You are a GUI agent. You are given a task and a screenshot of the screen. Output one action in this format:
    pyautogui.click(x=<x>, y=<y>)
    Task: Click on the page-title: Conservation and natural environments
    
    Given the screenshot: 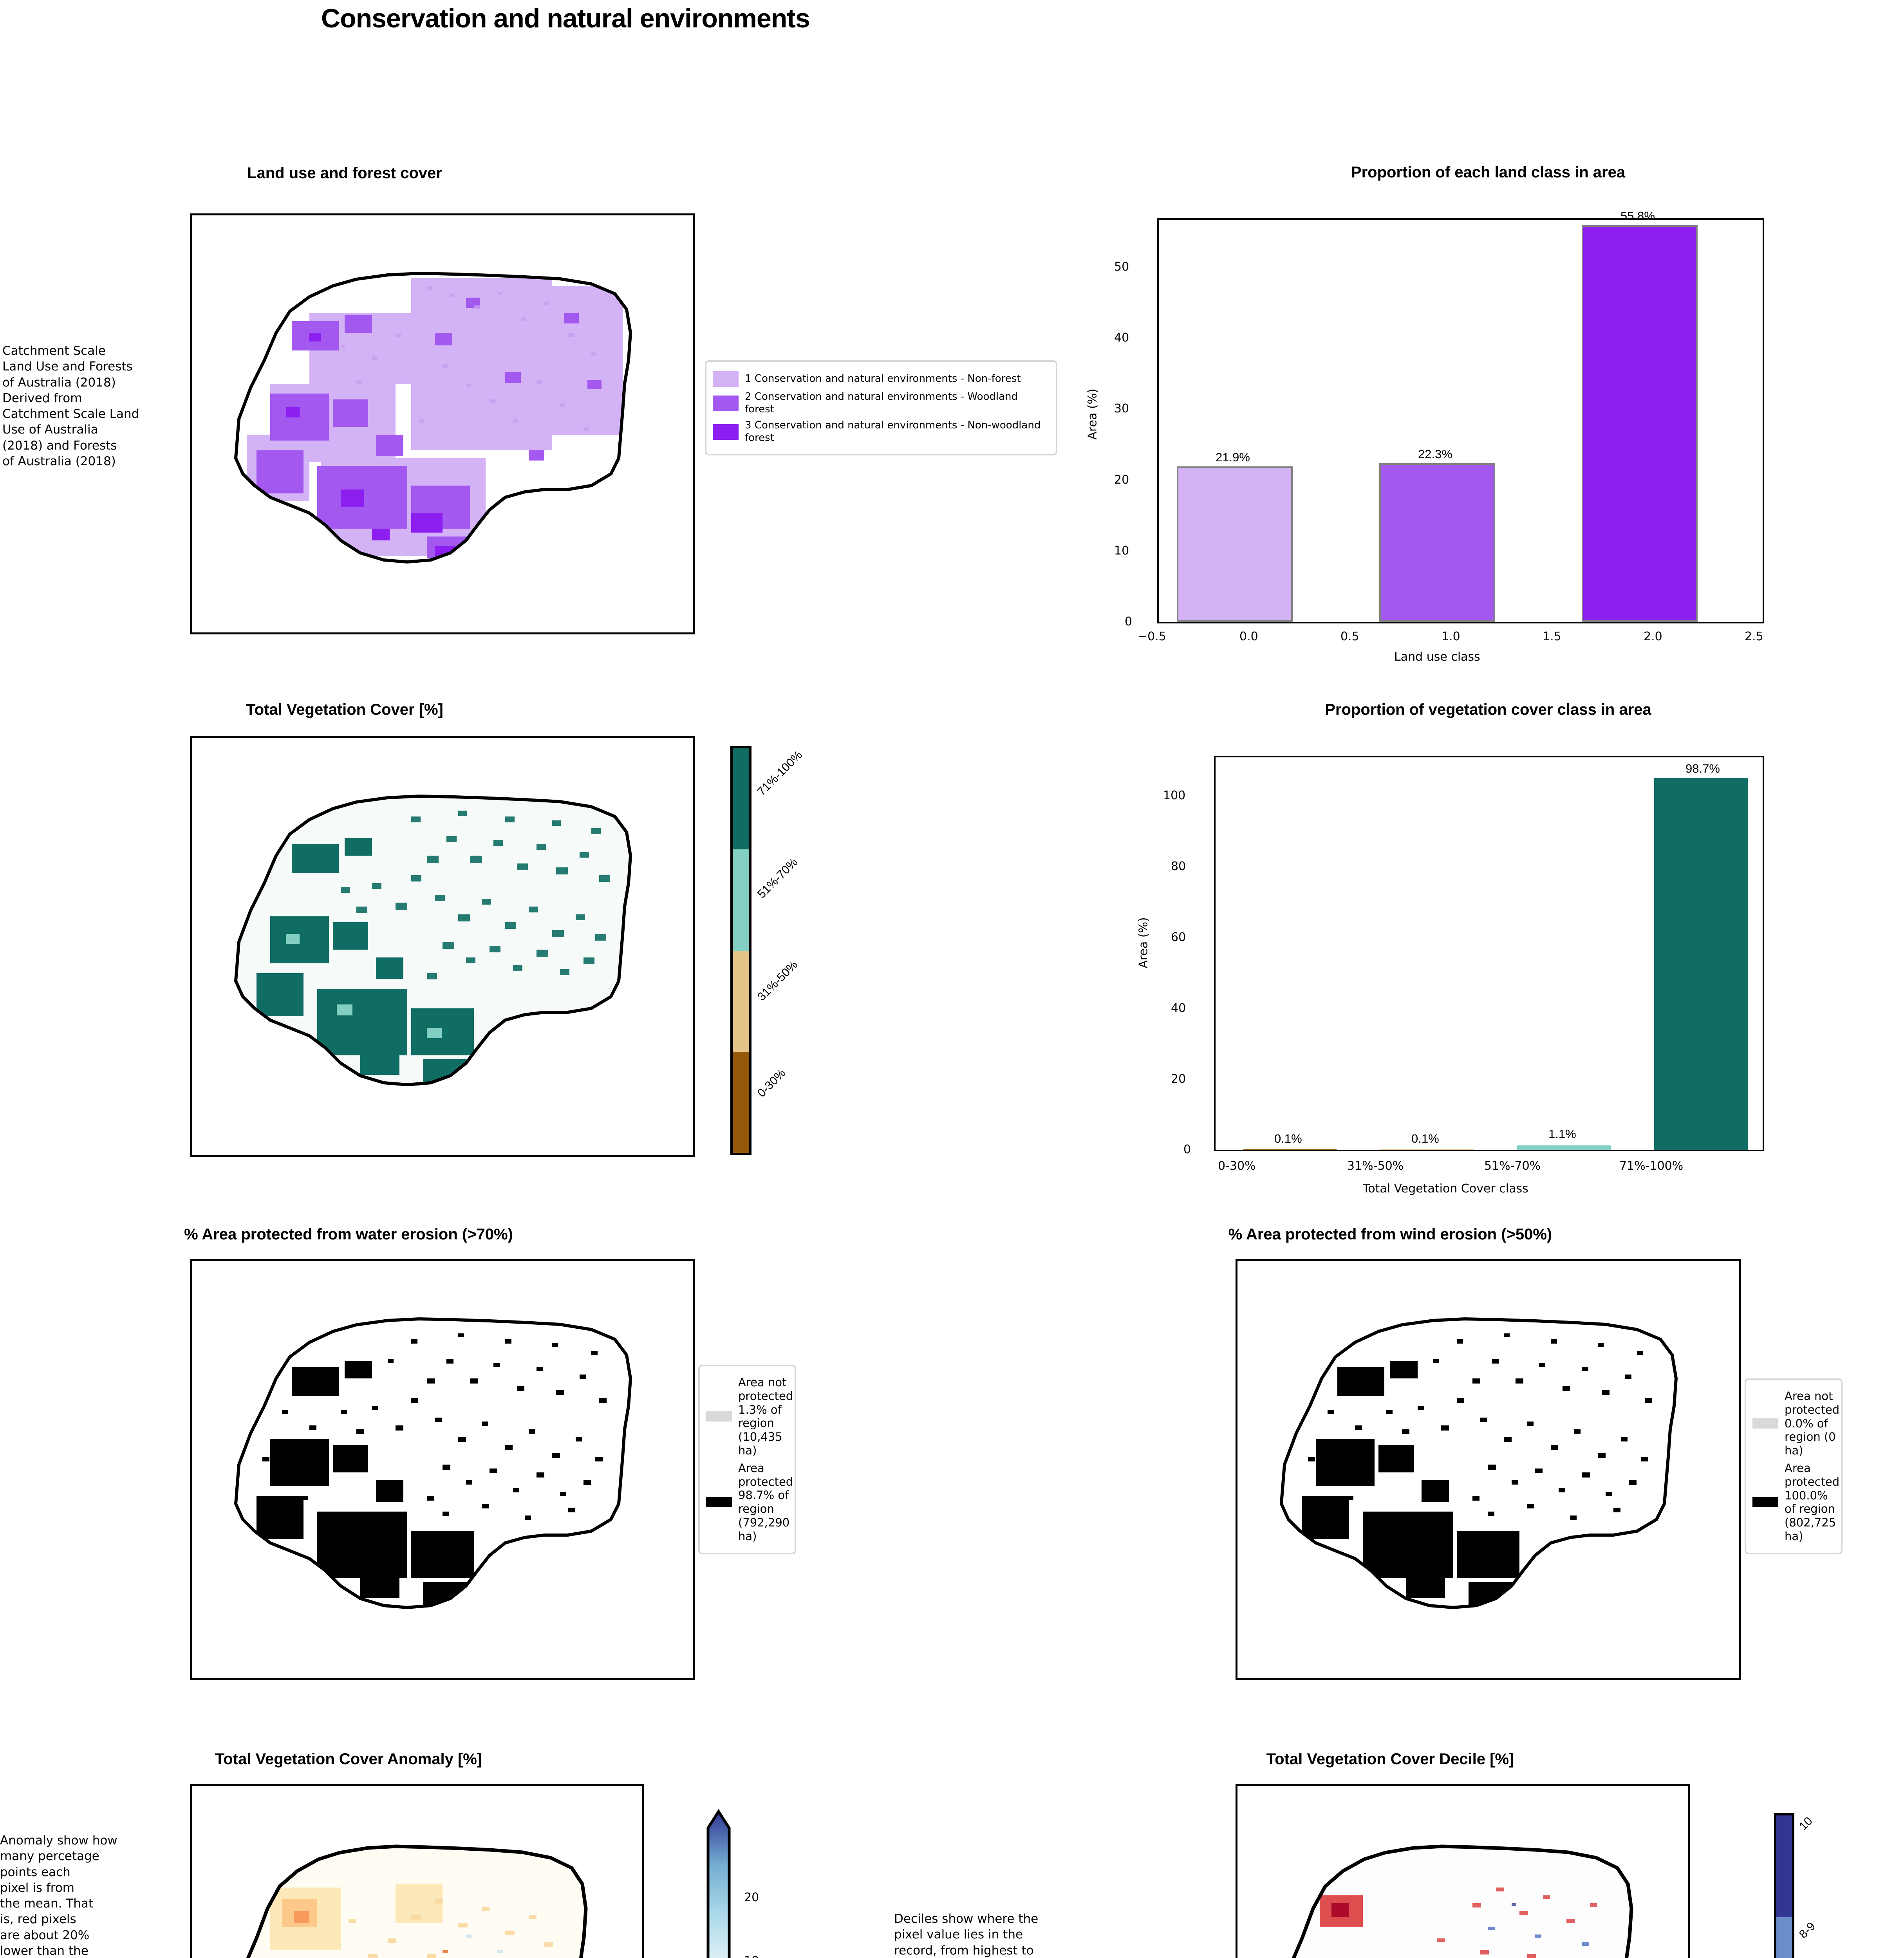 What is the action you would take?
    pyautogui.click(x=565, y=19)
    